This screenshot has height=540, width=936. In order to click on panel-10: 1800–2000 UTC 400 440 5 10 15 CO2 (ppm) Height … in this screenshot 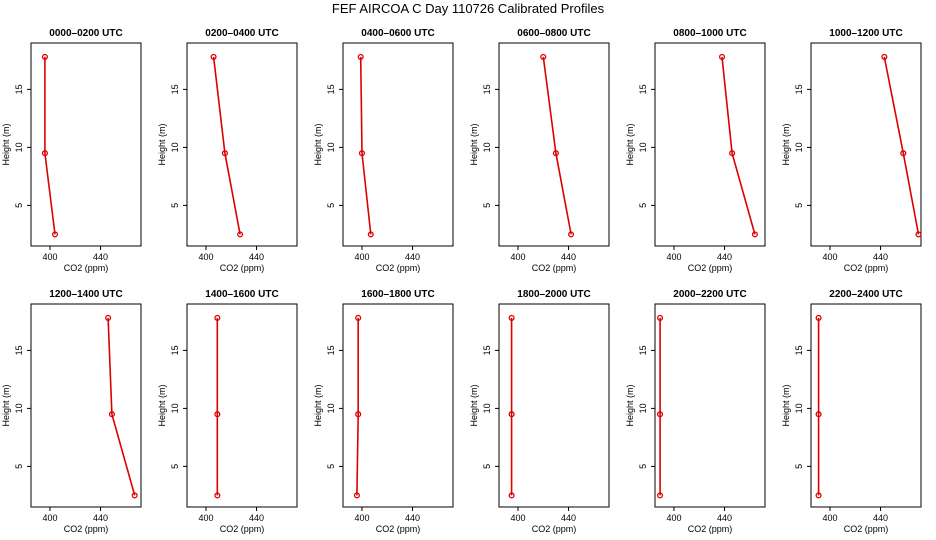, I will do `click(539, 411)`.